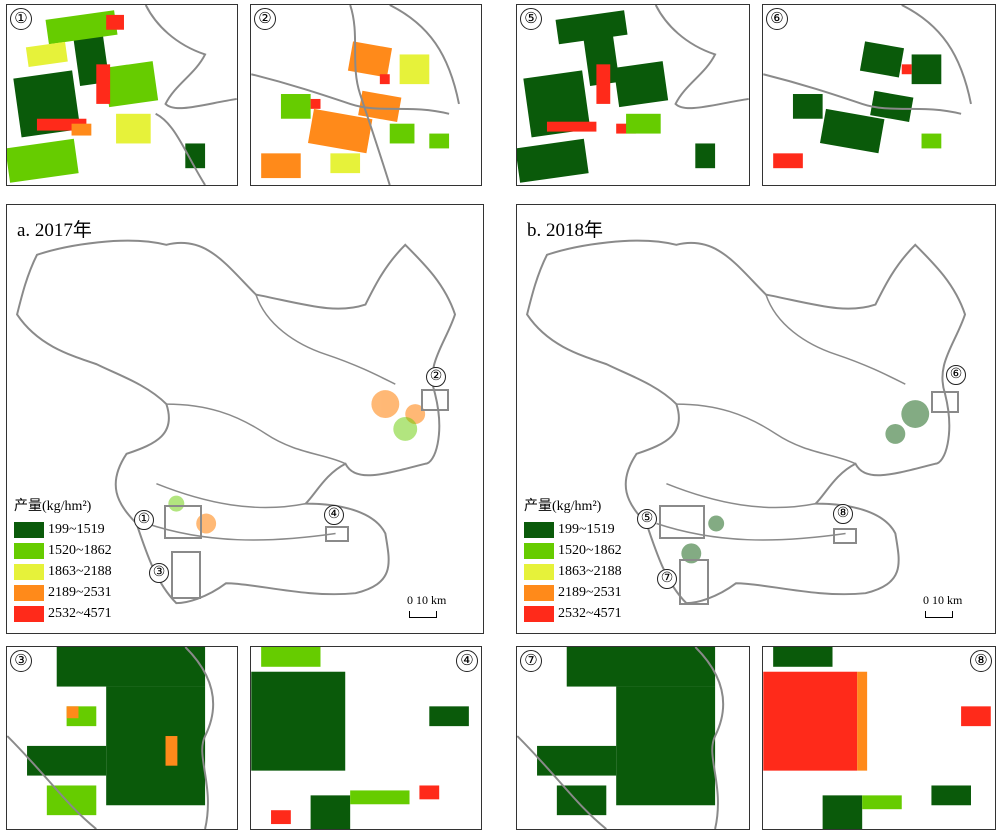  What do you see at coordinates (621, 738) in the screenshot?
I see `inset-7-map` at bounding box center [621, 738].